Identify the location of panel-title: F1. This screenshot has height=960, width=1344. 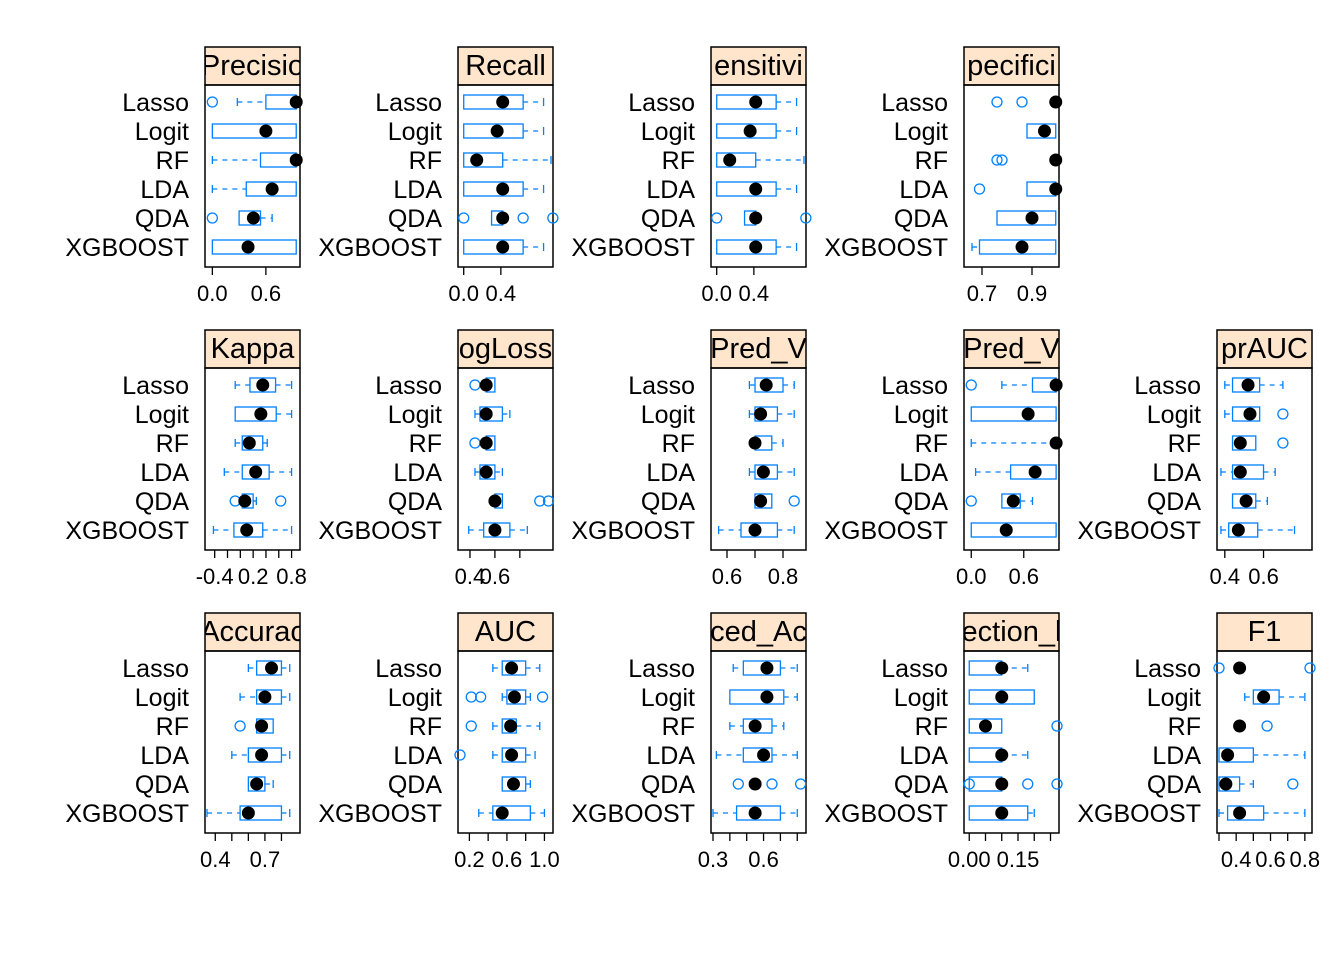
(1265, 632).